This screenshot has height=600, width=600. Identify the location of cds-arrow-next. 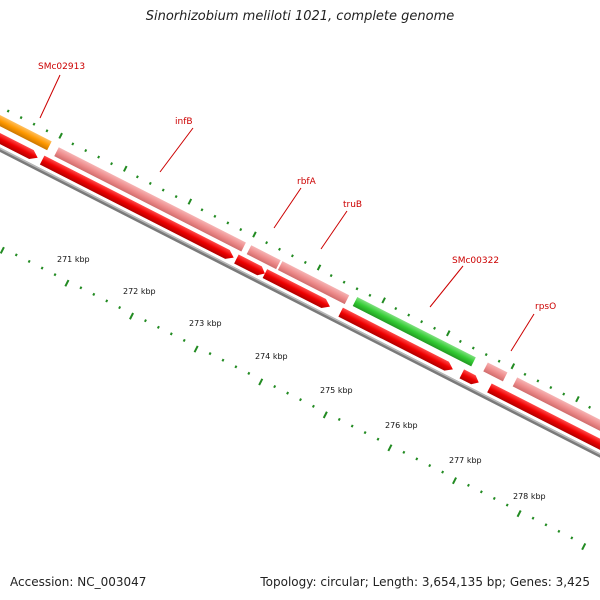
(543, 419).